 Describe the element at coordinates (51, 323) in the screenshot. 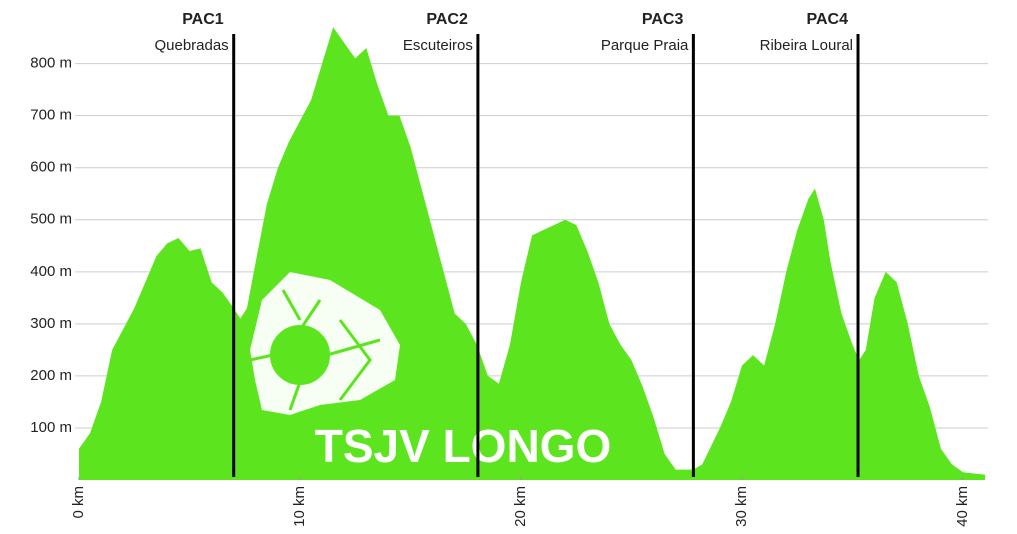

I see `y-tick-label: 300 m` at that location.